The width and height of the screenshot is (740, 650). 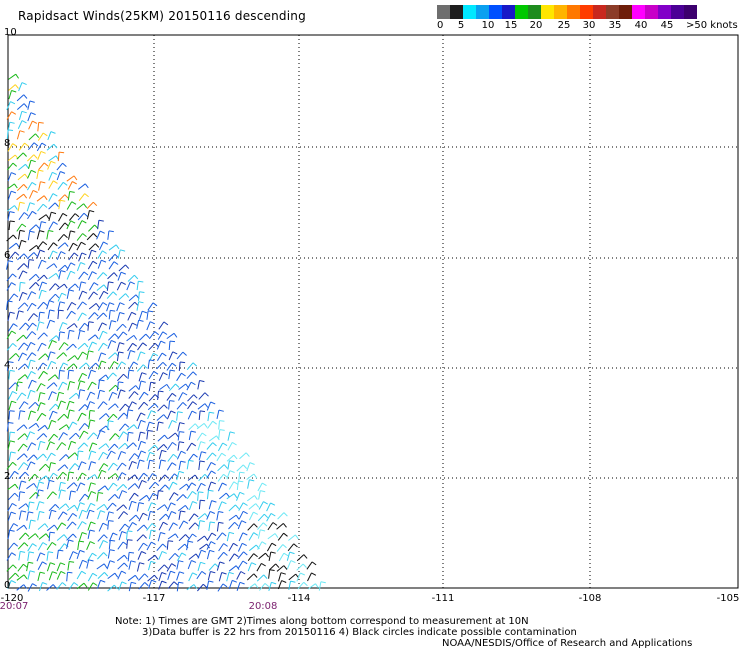 I want to click on x-tick-lon-105: -105, so click(x=728, y=598).